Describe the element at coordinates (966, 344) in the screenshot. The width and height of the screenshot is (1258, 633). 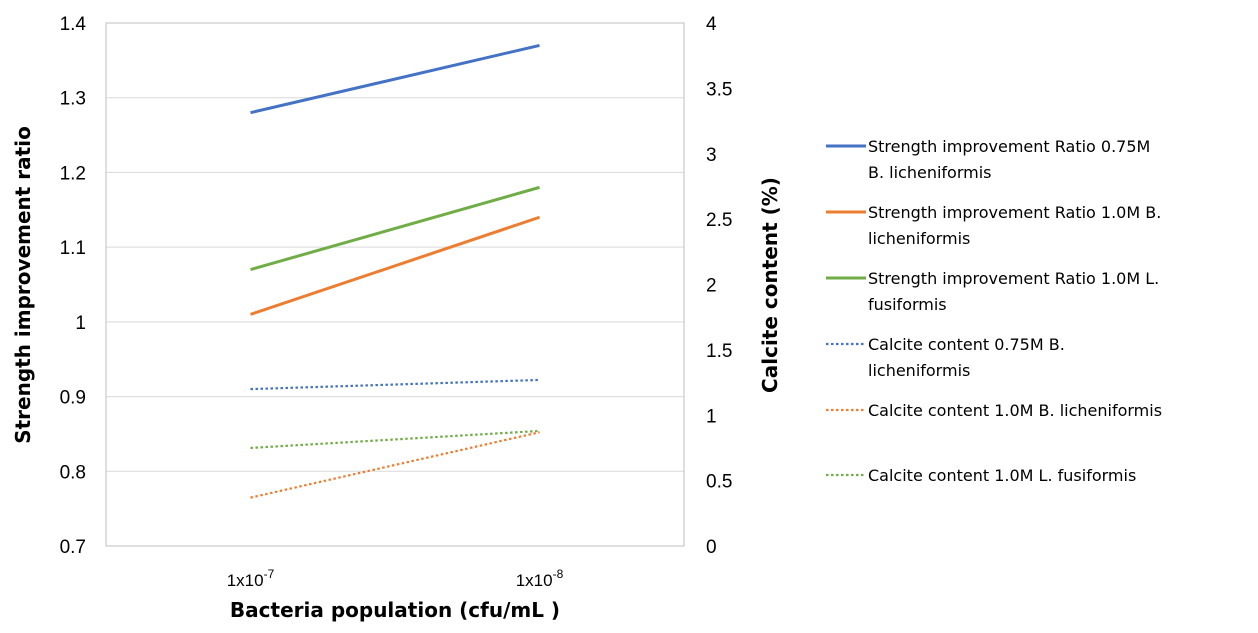
I see `legend-label: Calcite content 0.75M B.` at that location.